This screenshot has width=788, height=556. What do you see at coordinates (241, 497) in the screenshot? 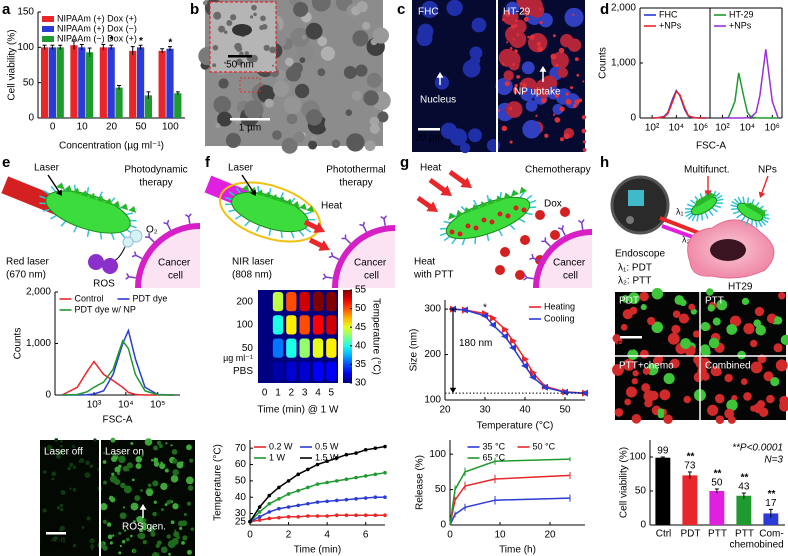
I see `y-tick-label: 40` at bounding box center [241, 497].